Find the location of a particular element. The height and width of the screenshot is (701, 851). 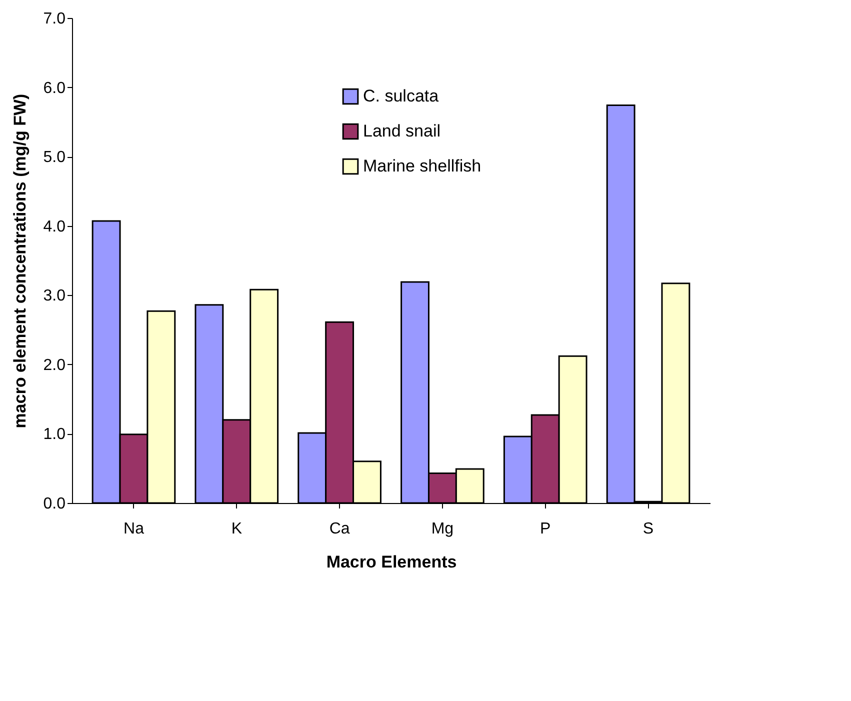

legend-label: C. sulcata is located at coordinates (401, 96).